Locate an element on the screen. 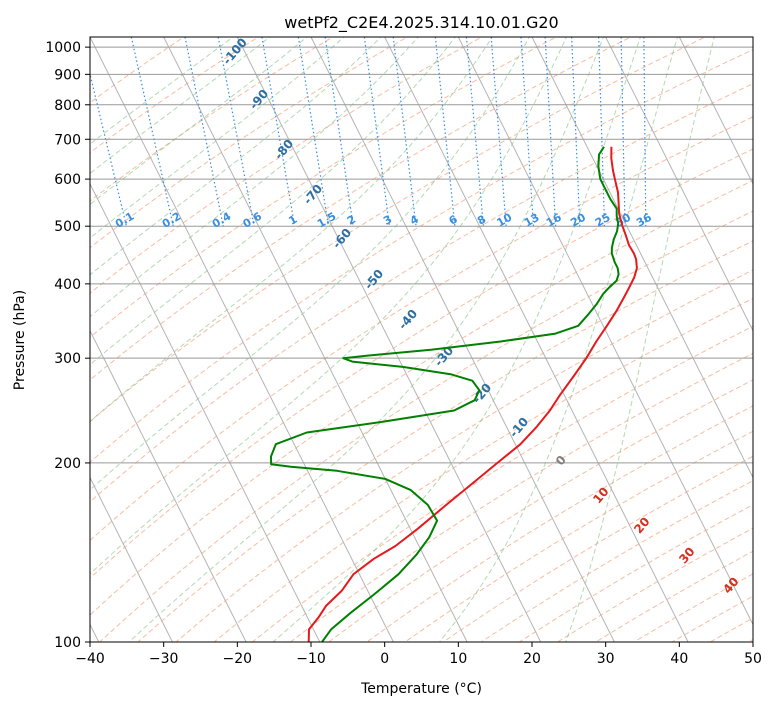  mixing-ratio-label: 3 is located at coordinates (387, 220).